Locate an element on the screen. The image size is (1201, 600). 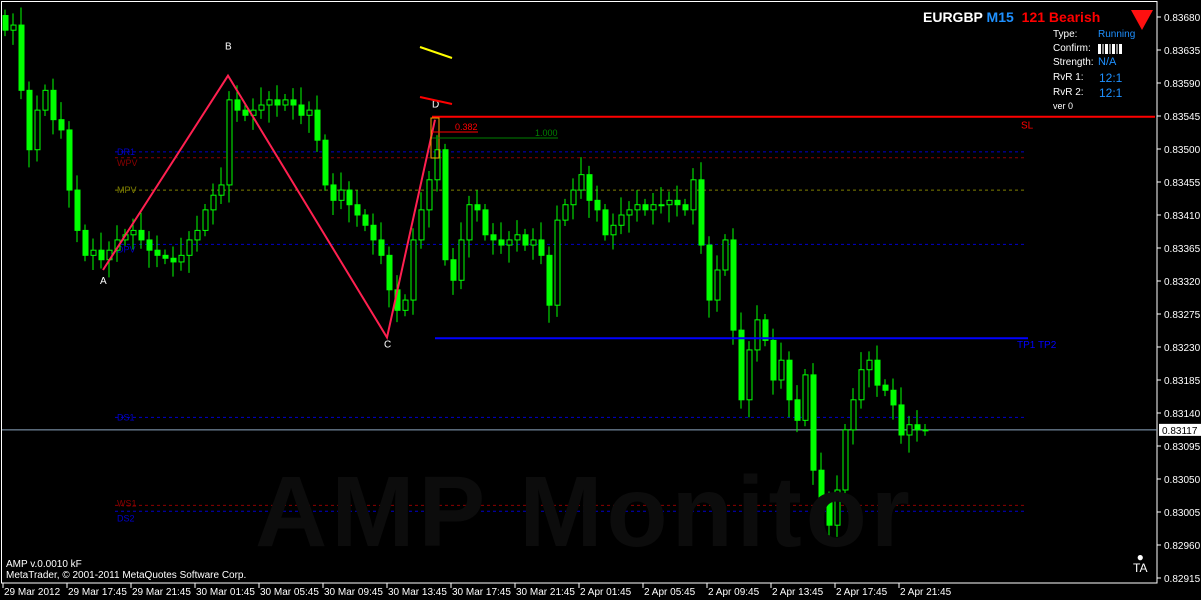
x-tick-label: 29 Mar 2012 is located at coordinates (32, 592).